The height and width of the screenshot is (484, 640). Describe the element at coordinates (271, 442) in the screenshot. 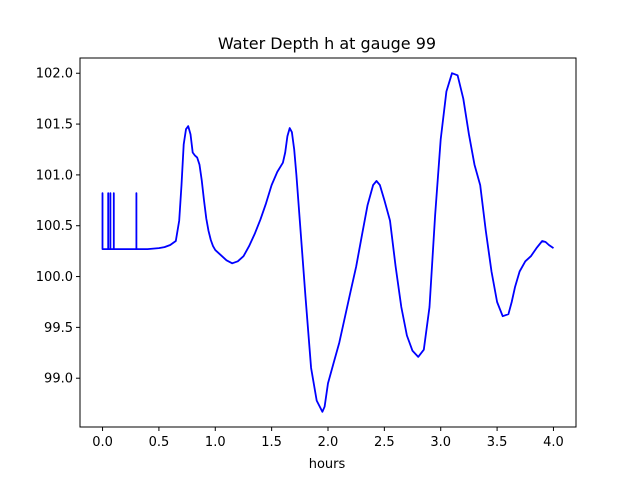

I see `x-tick-label: 1.5` at that location.